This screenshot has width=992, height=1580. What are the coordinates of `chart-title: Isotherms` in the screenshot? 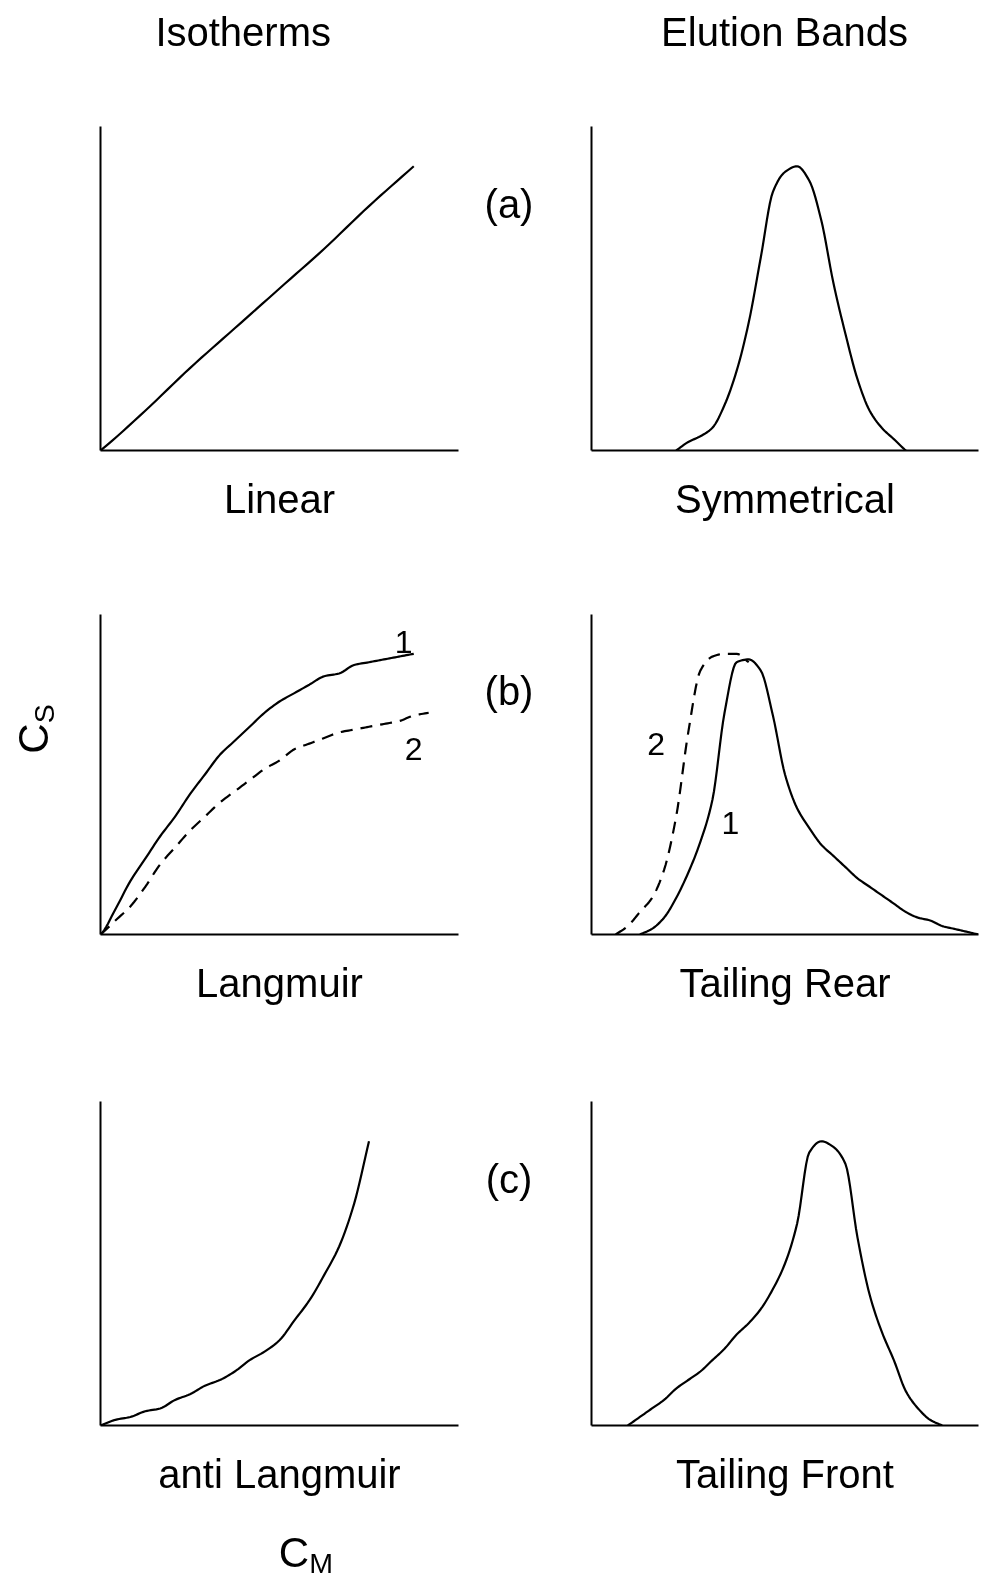 It's located at (243, 32).